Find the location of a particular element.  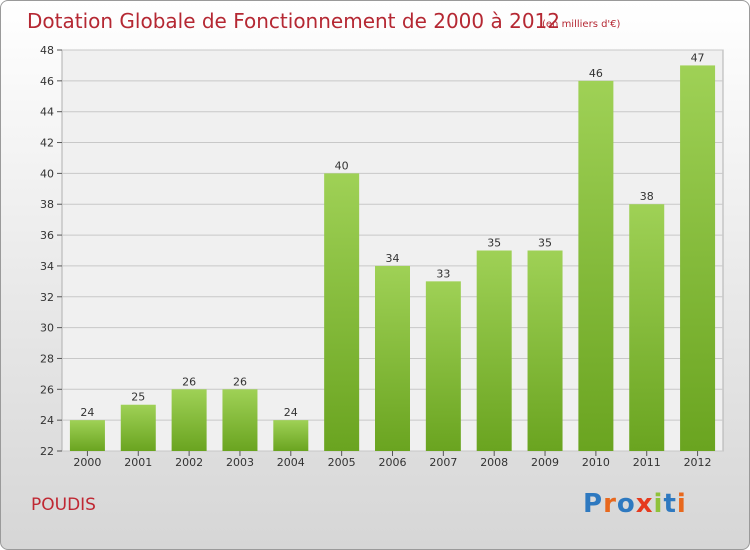

x-tick-label: 2008 is located at coordinates (494, 462).